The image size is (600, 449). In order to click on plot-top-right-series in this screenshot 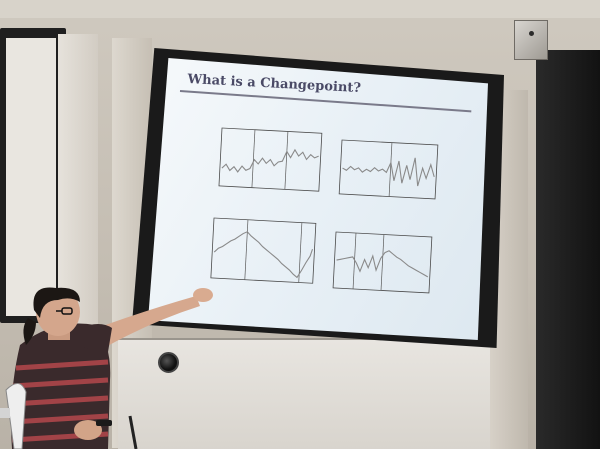, I will do `click(388, 172)`.